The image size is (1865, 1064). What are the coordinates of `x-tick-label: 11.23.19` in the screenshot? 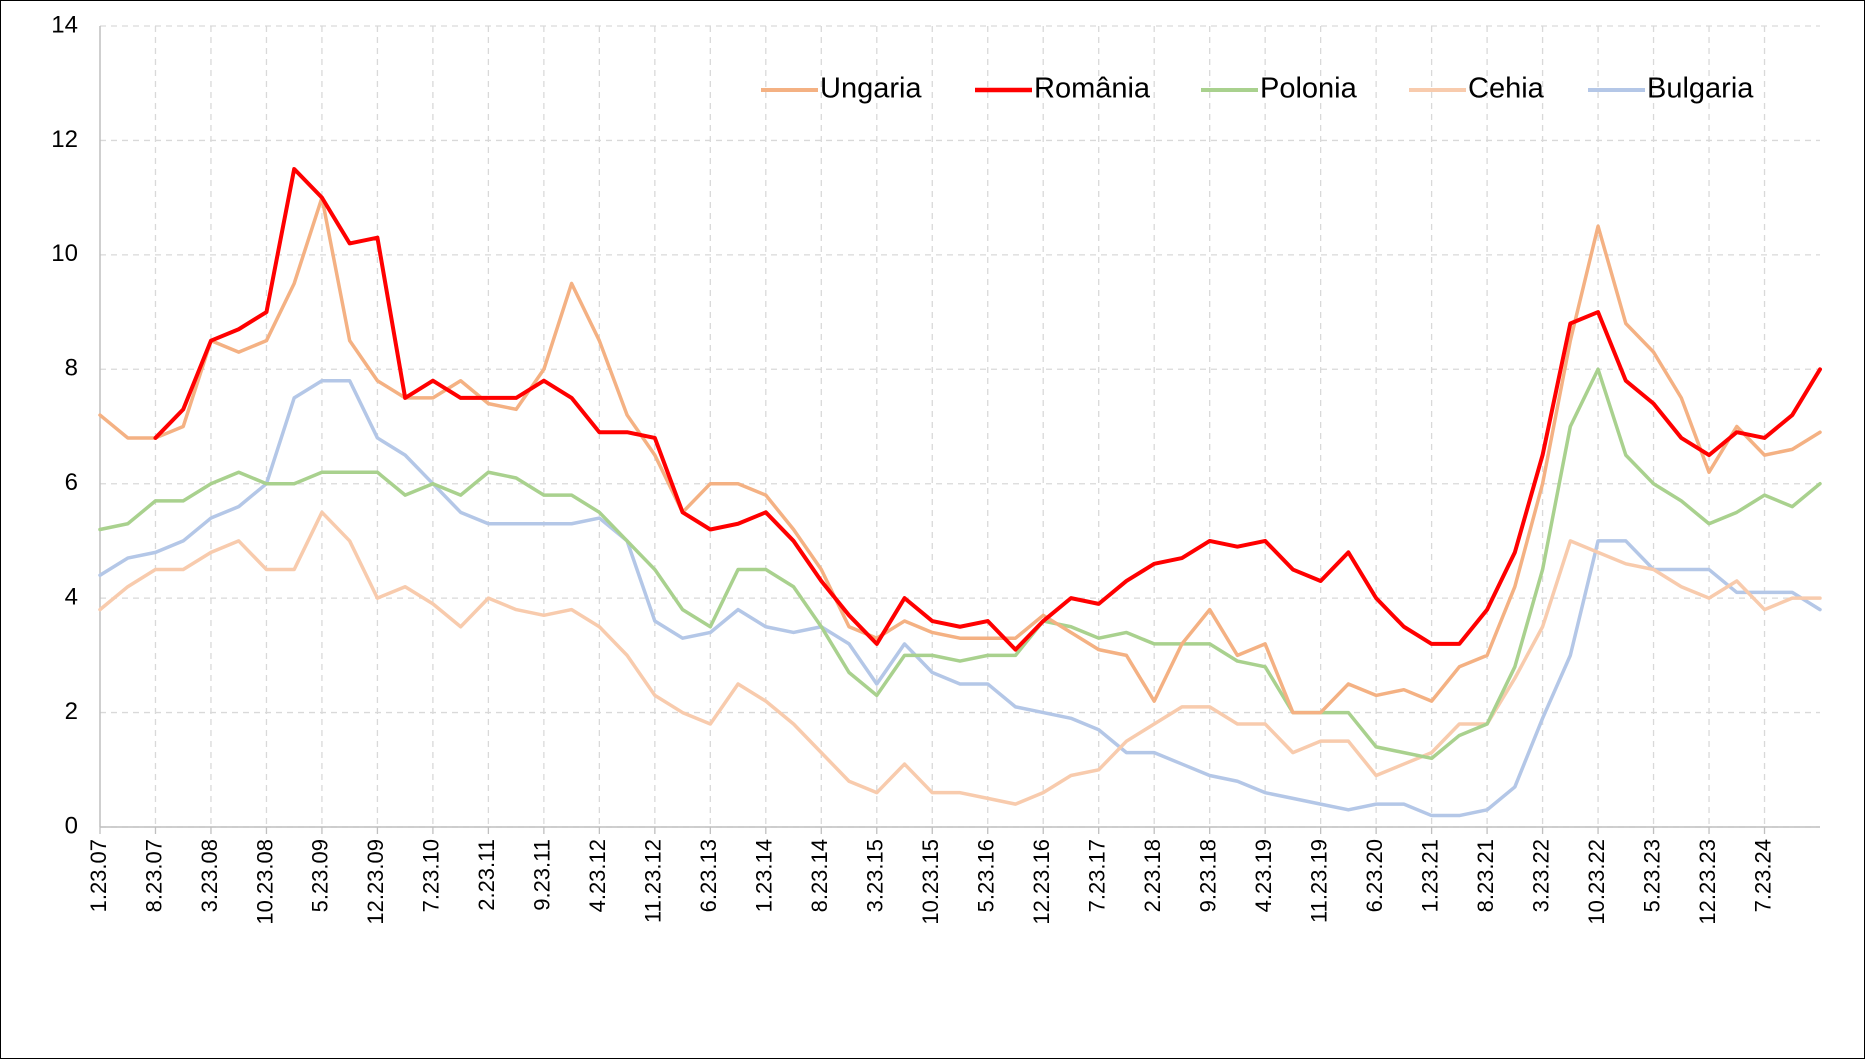 It's located at (1318, 881).